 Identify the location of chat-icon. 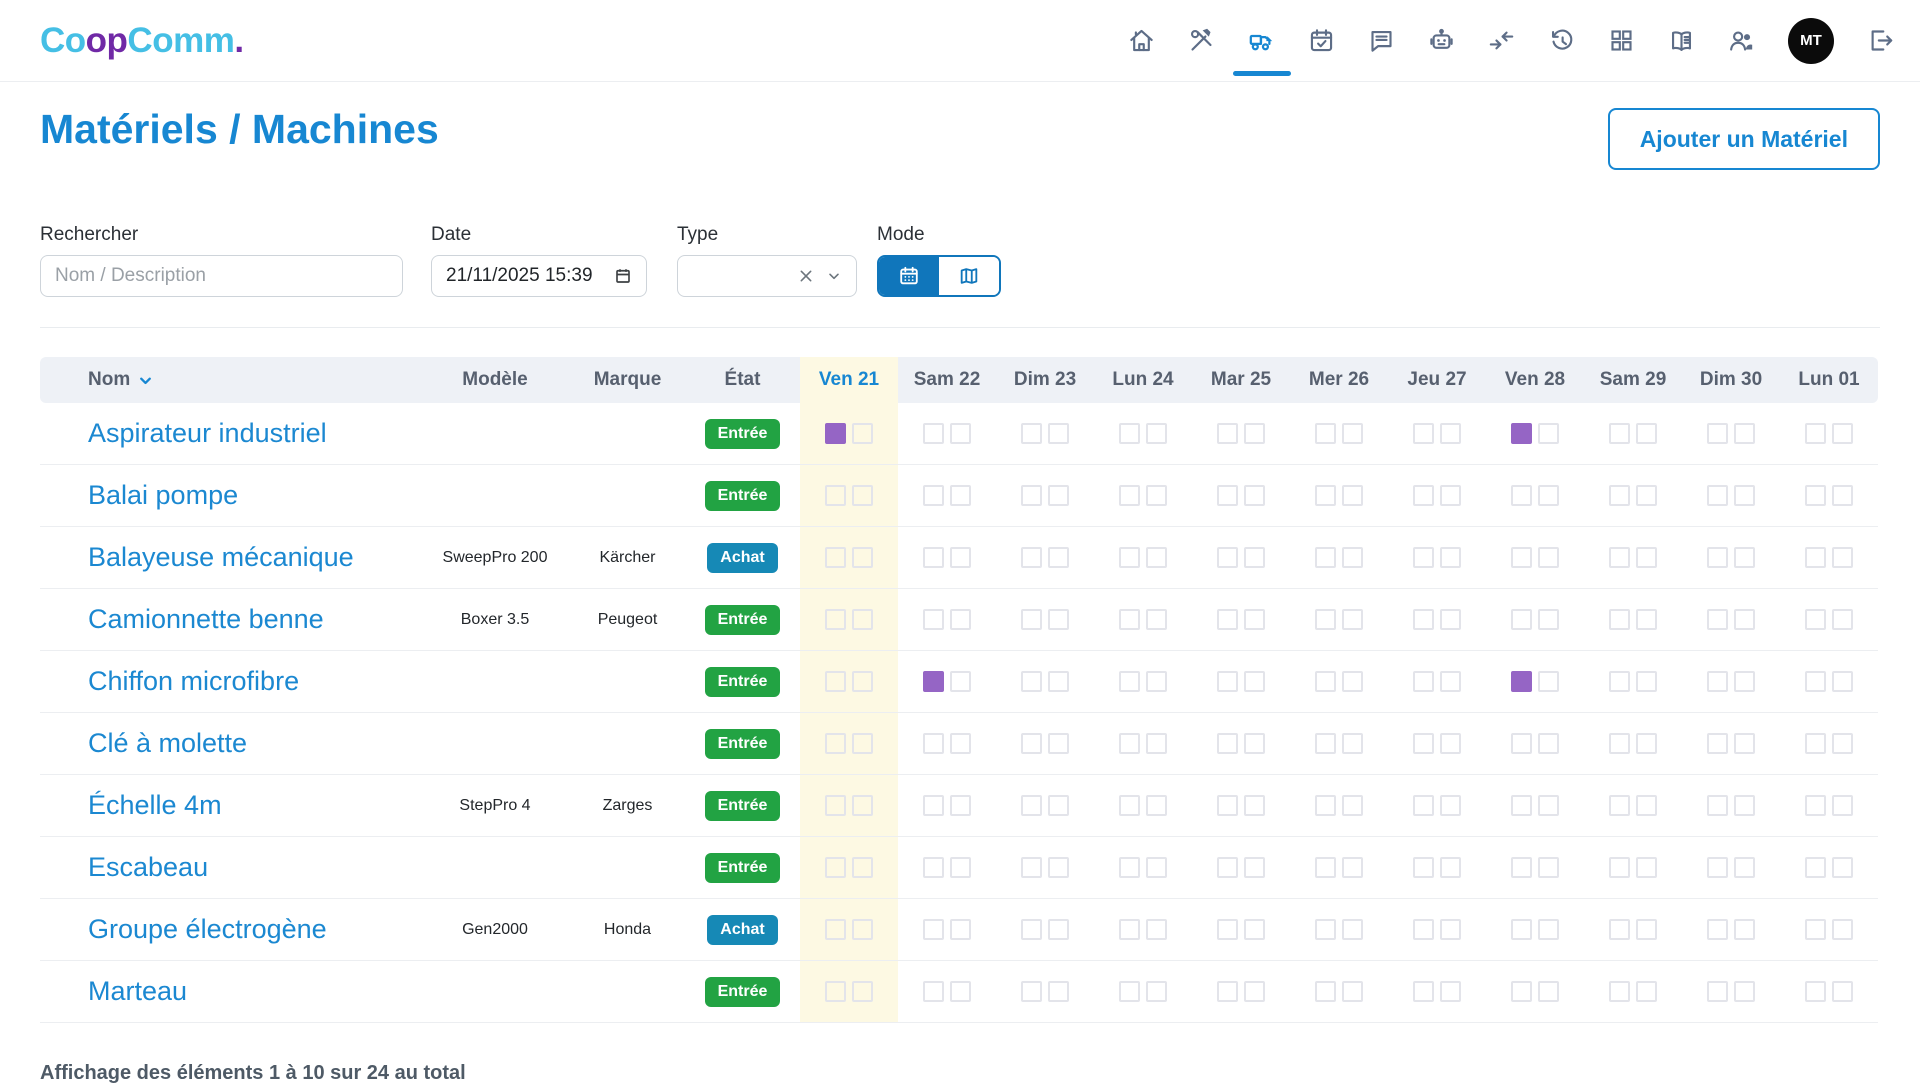
(1381, 40).